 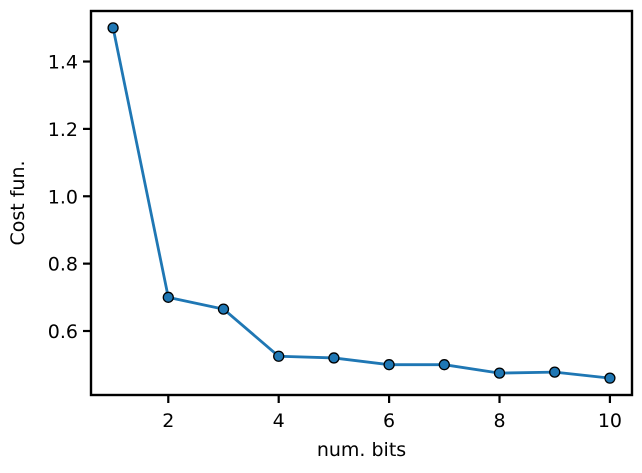 What do you see at coordinates (610, 421) in the screenshot?
I see `x-tick-label: 10` at bounding box center [610, 421].